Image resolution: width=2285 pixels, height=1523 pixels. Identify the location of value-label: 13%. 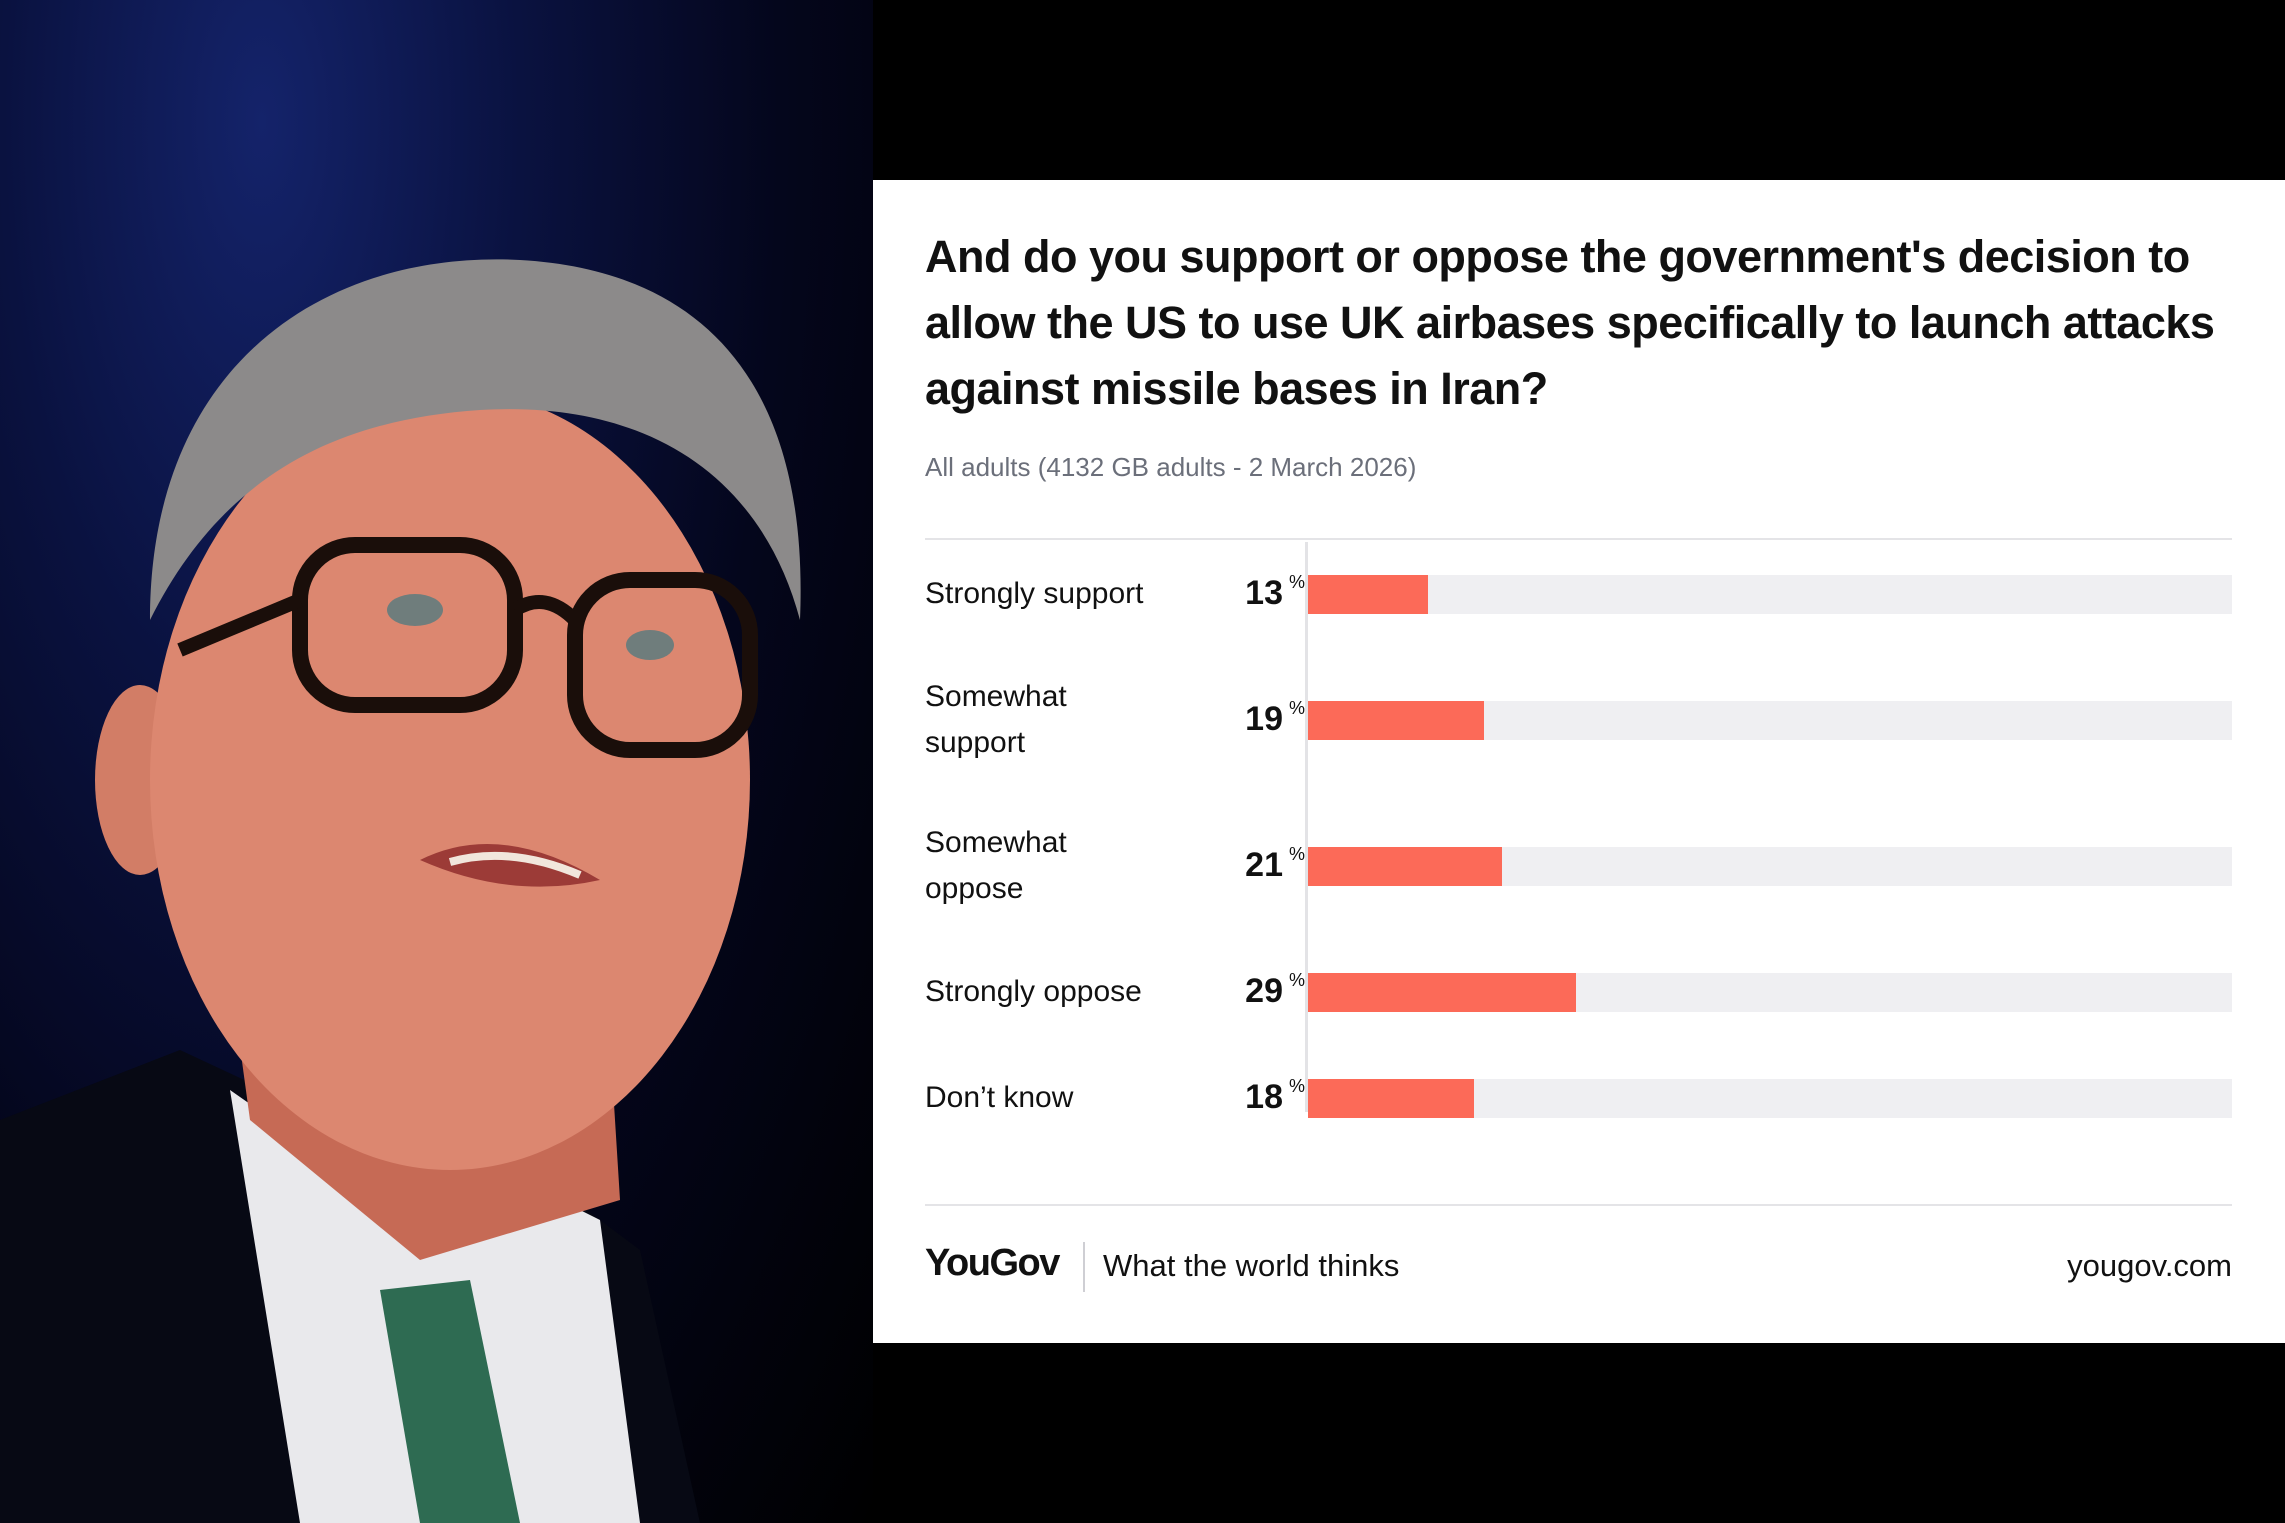
(1254, 592).